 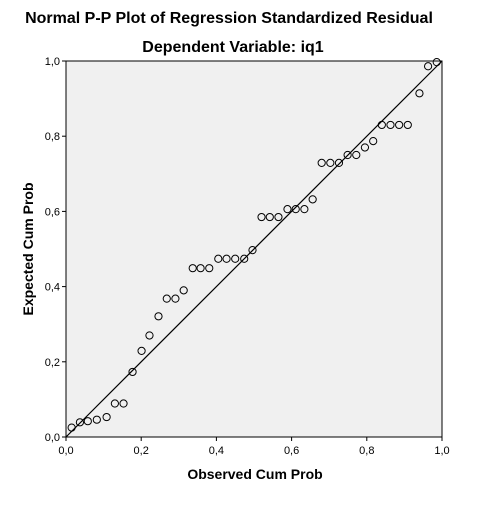 What do you see at coordinates (141, 451) in the screenshot?
I see `x-tick-label: 0,2` at bounding box center [141, 451].